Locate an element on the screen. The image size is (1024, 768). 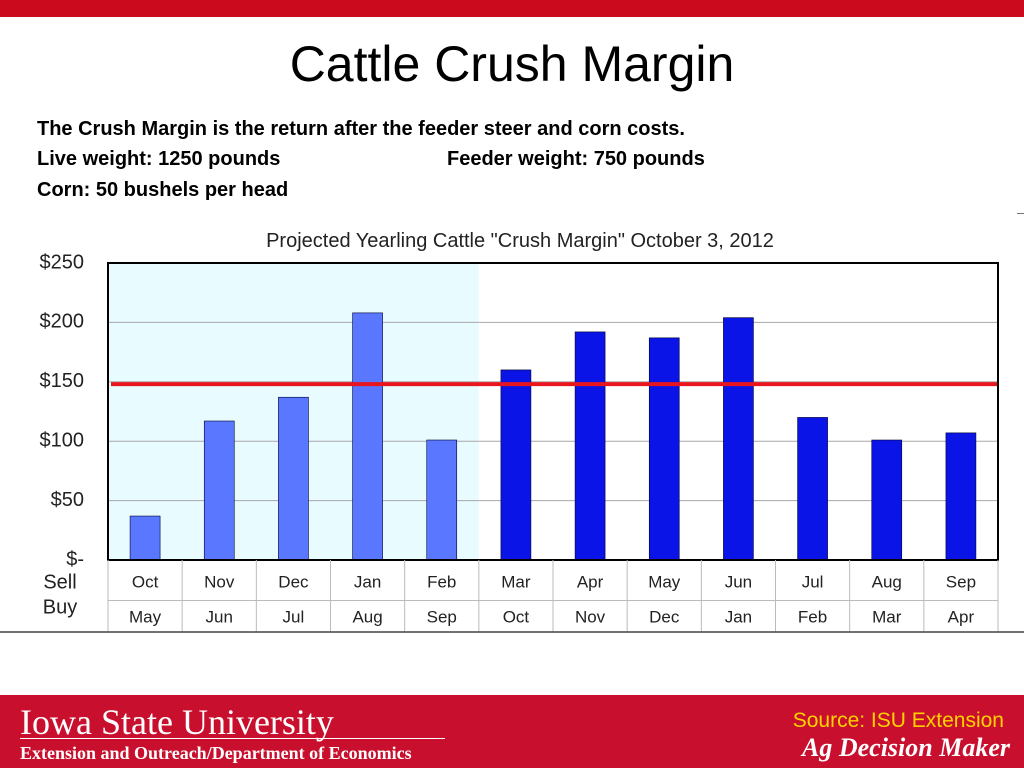
sell-month-label: Dec is located at coordinates (293, 581).